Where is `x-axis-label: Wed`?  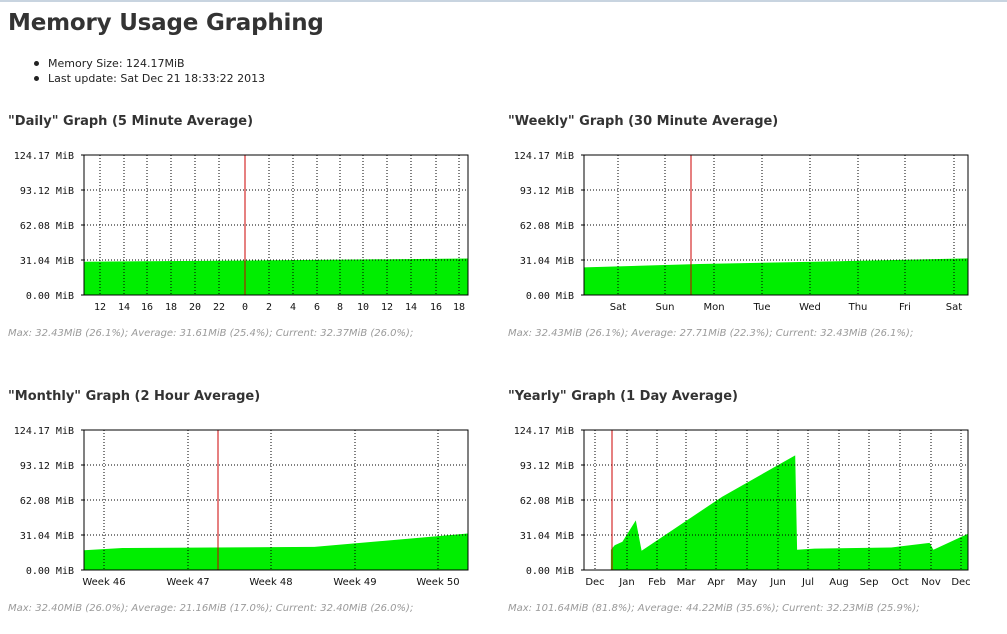 x-axis-label: Wed is located at coordinates (810, 307).